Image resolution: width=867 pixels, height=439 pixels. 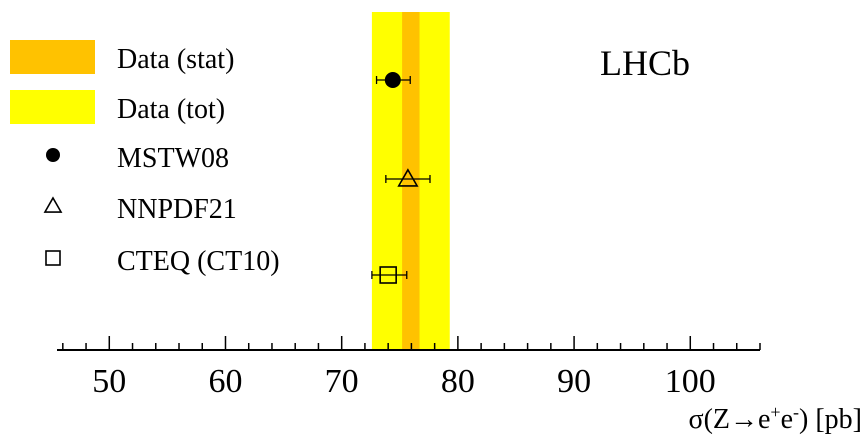 What do you see at coordinates (690, 381) in the screenshot?
I see `x-tick-label: 100` at bounding box center [690, 381].